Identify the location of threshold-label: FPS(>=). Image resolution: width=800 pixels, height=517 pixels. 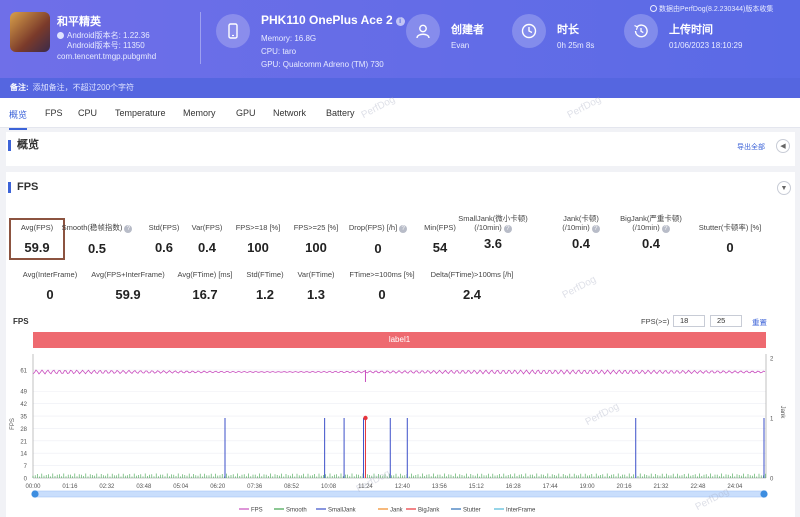
(655, 321).